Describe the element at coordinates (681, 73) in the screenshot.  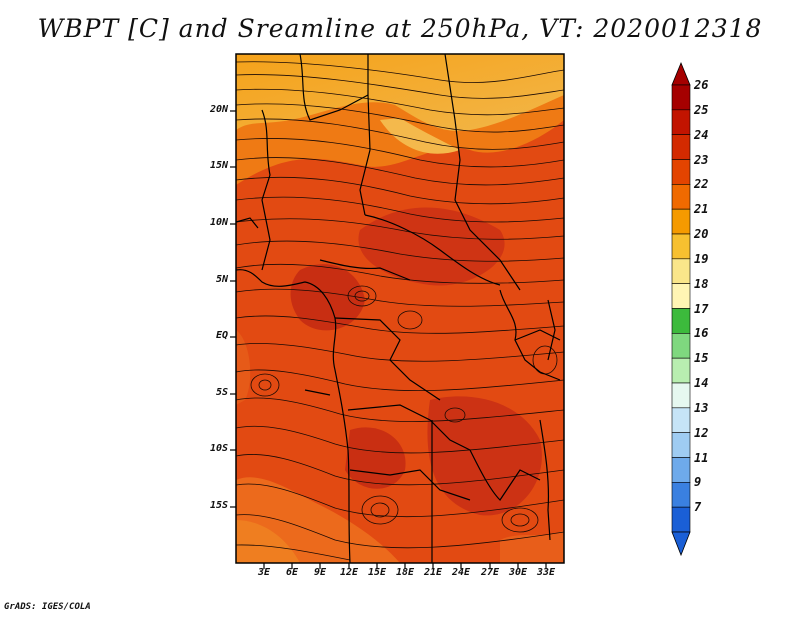
I see `colorbar-top-arrow` at that location.